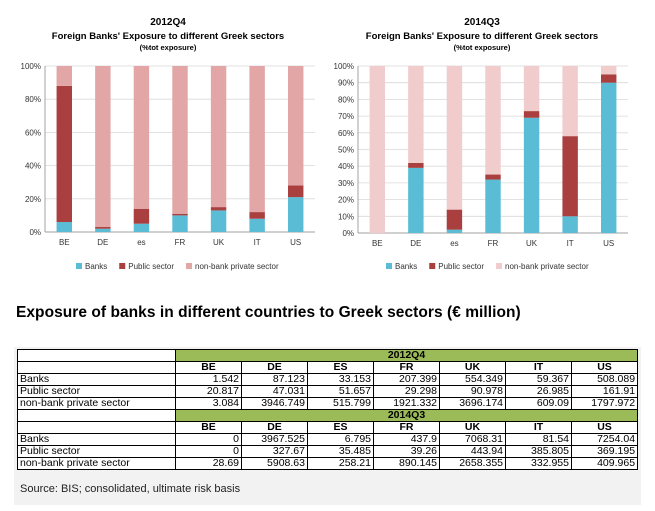  What do you see at coordinates (257, 242) in the screenshot?
I see `x-tick-label: IT` at bounding box center [257, 242].